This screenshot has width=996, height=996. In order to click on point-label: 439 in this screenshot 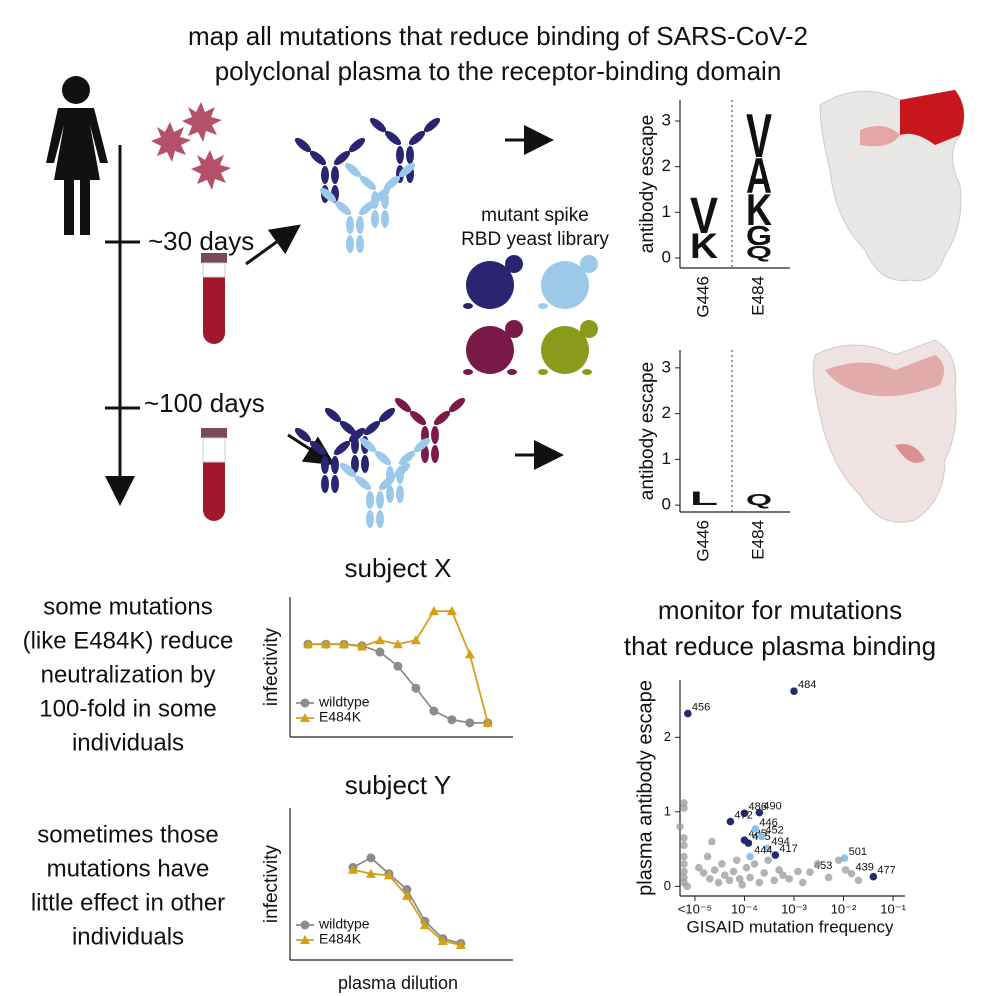, I will do `click(865, 868)`.